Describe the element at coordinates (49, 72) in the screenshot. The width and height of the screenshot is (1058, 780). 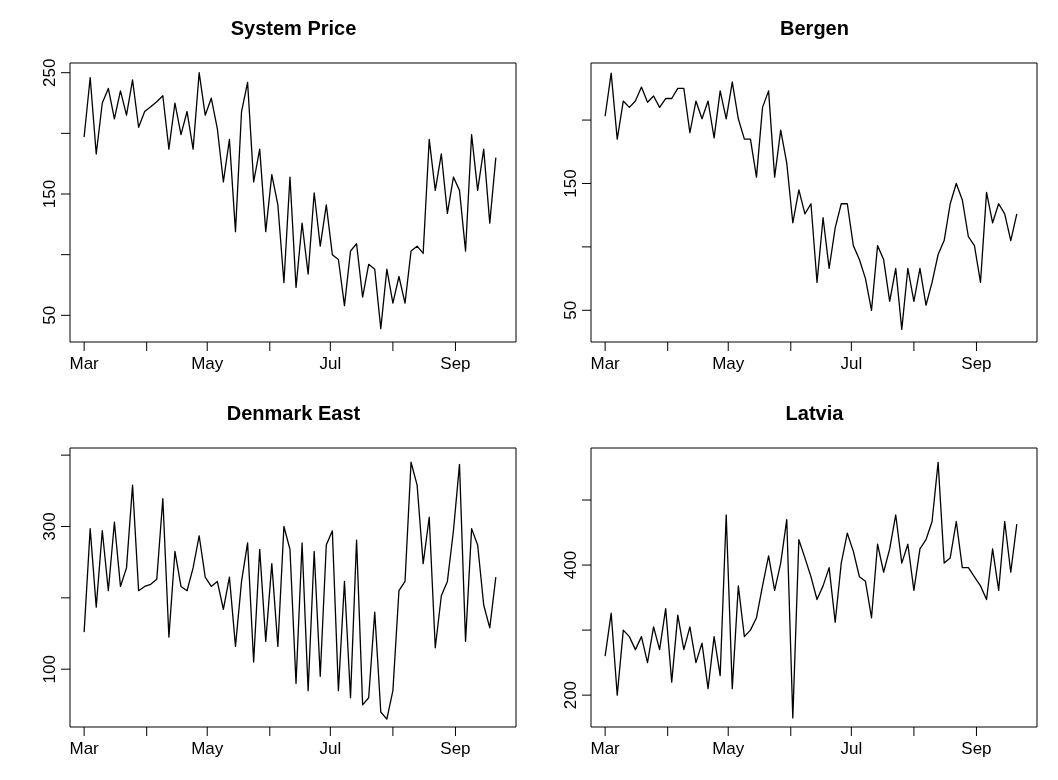
I see `y-tick-label: 250` at that location.